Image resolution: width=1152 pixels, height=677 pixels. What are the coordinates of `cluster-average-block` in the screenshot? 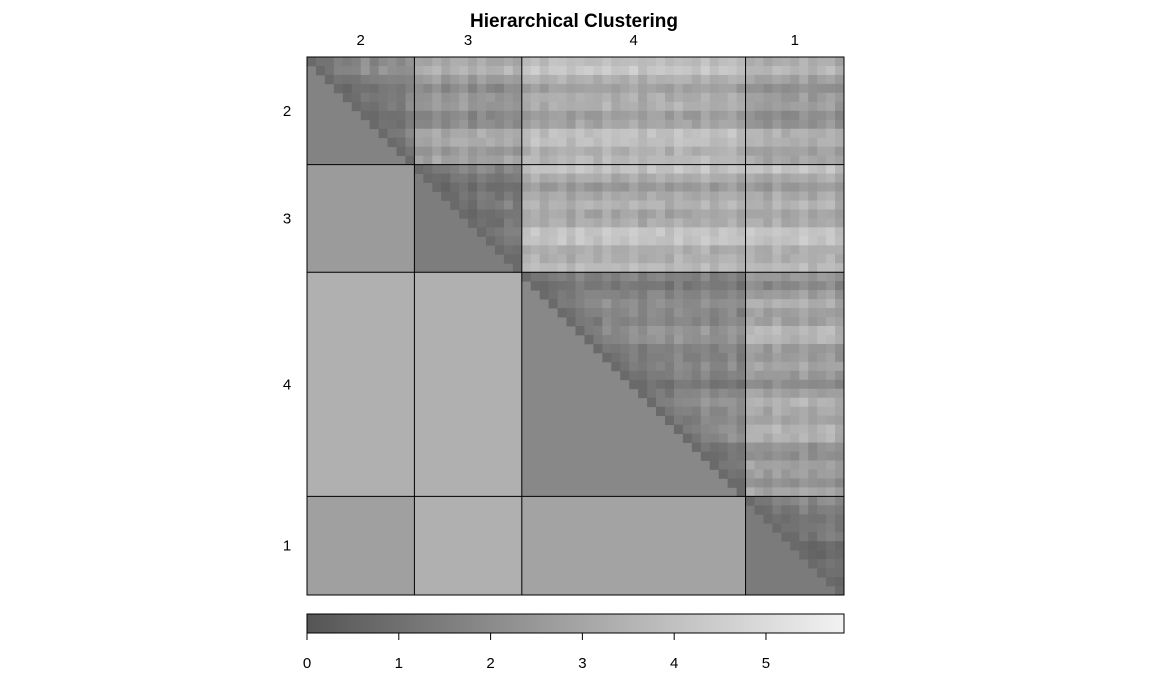 It's located at (361, 218).